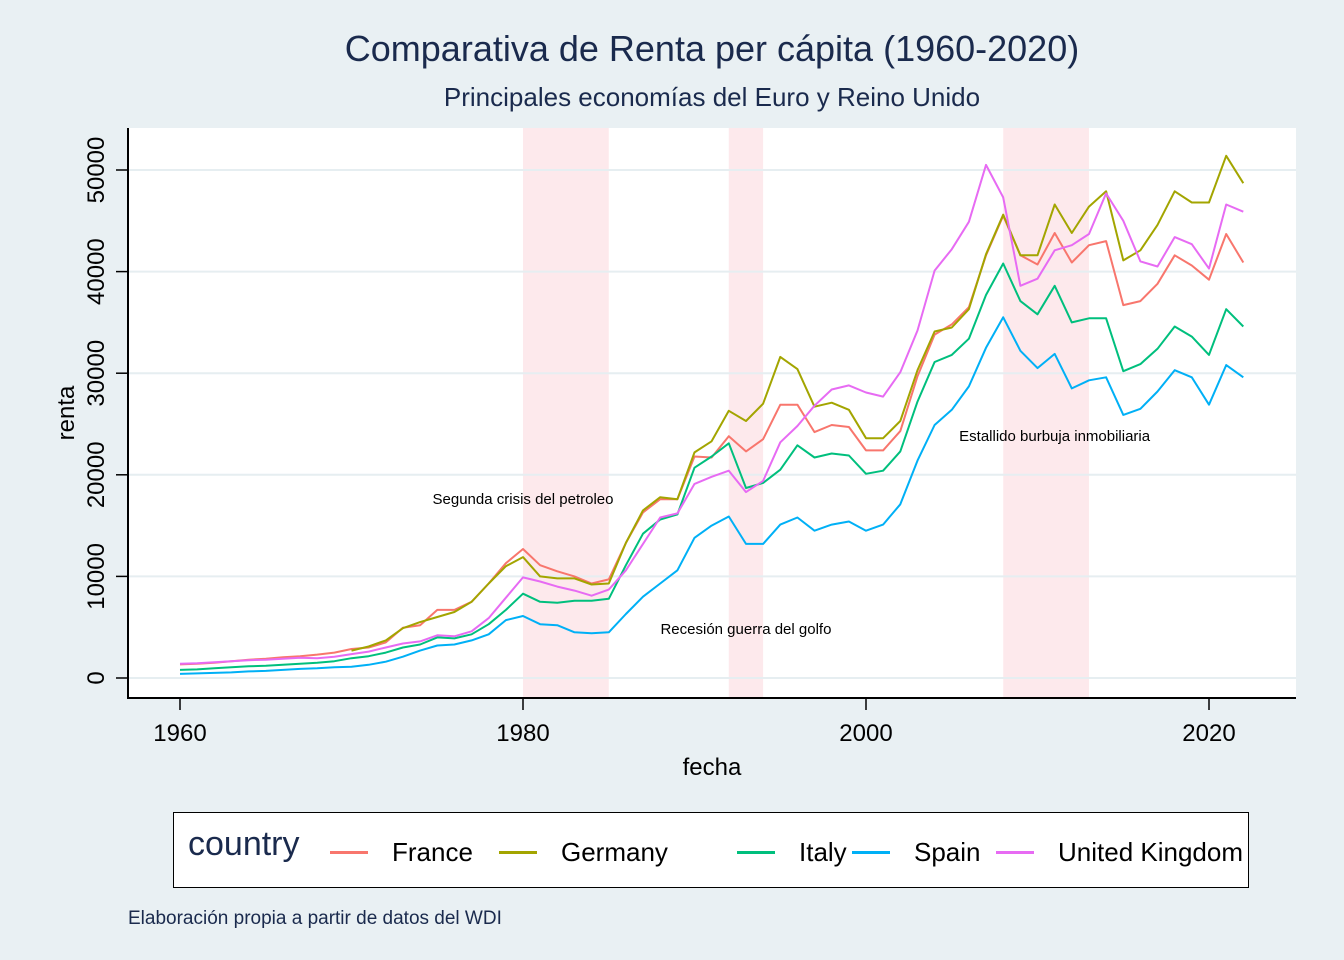 Image resolution: width=1344 pixels, height=960 pixels. What do you see at coordinates (96, 271) in the screenshot?
I see `y-tick-label: 40000` at bounding box center [96, 271].